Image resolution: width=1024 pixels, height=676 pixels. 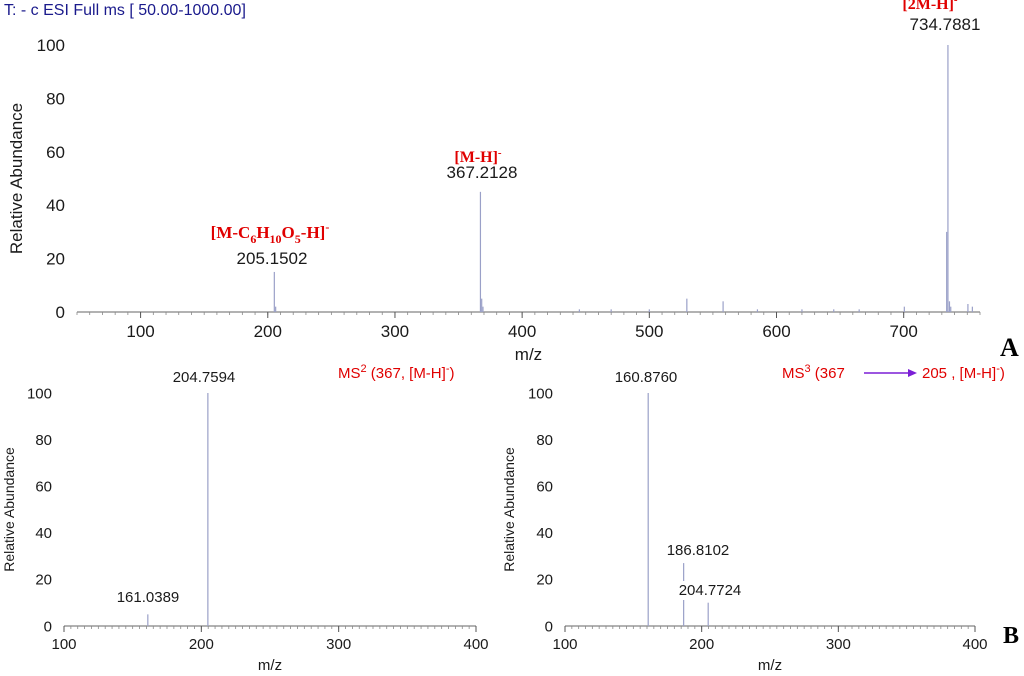 I want to click on peak-mz-label: 160.8760, so click(x=646, y=377).